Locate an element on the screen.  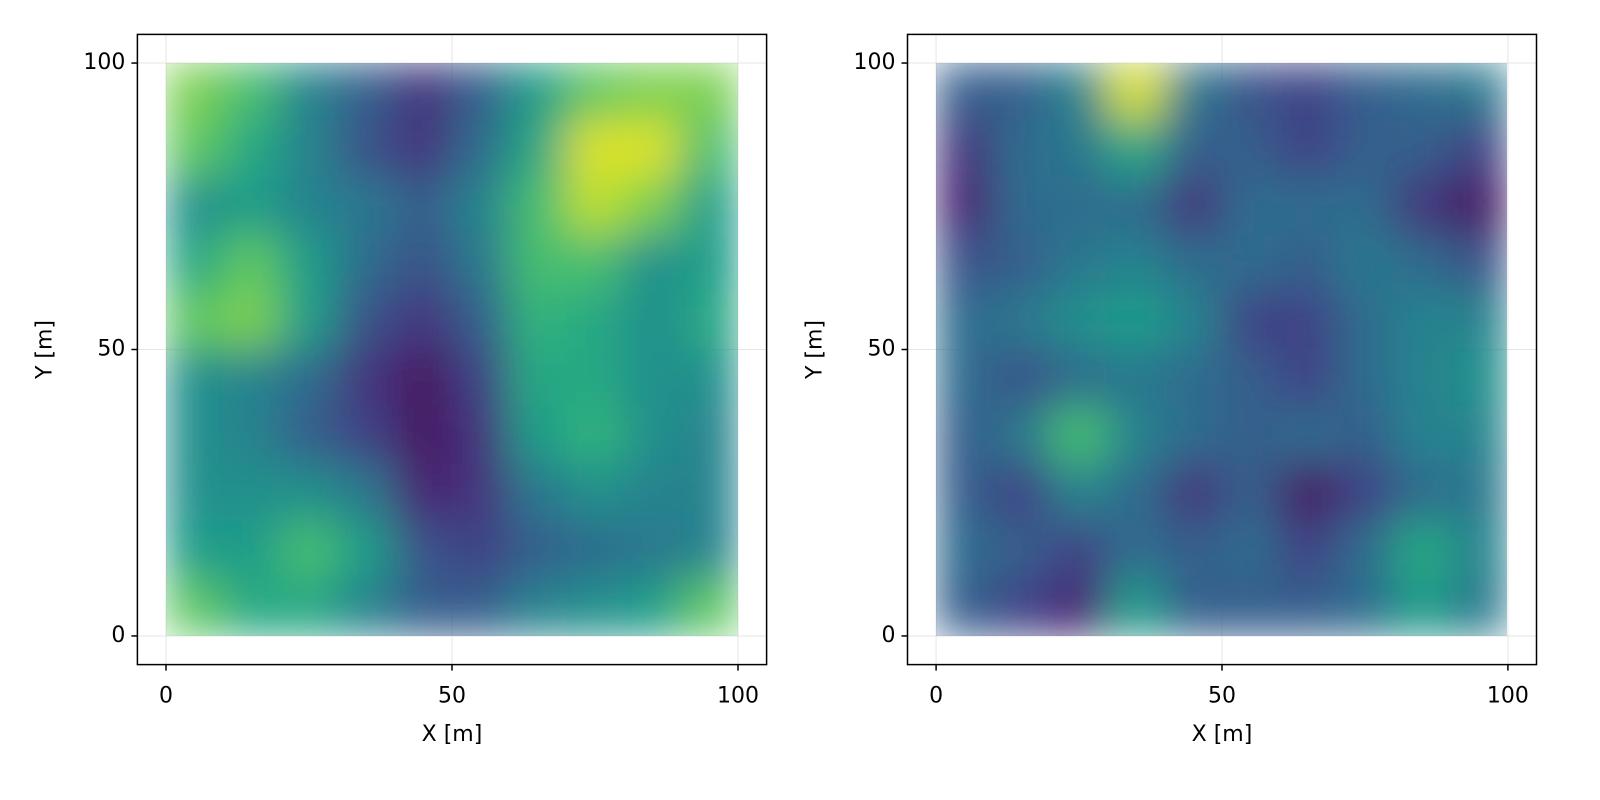
y-tick-label: 0 is located at coordinates (889, 635).